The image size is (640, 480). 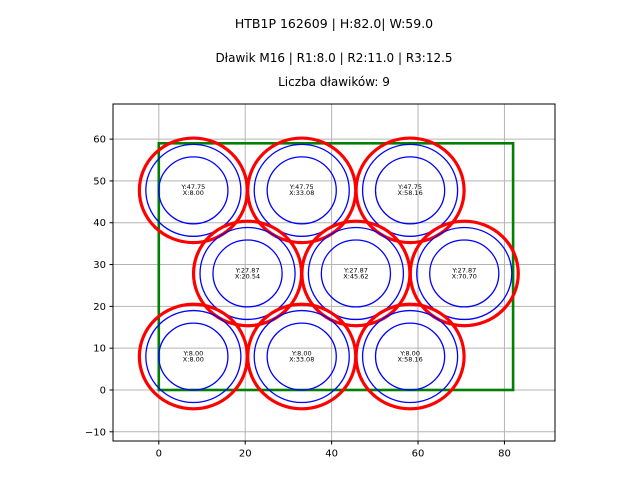 I want to click on gland: Y:27.87X:45.62, so click(x=356, y=273).